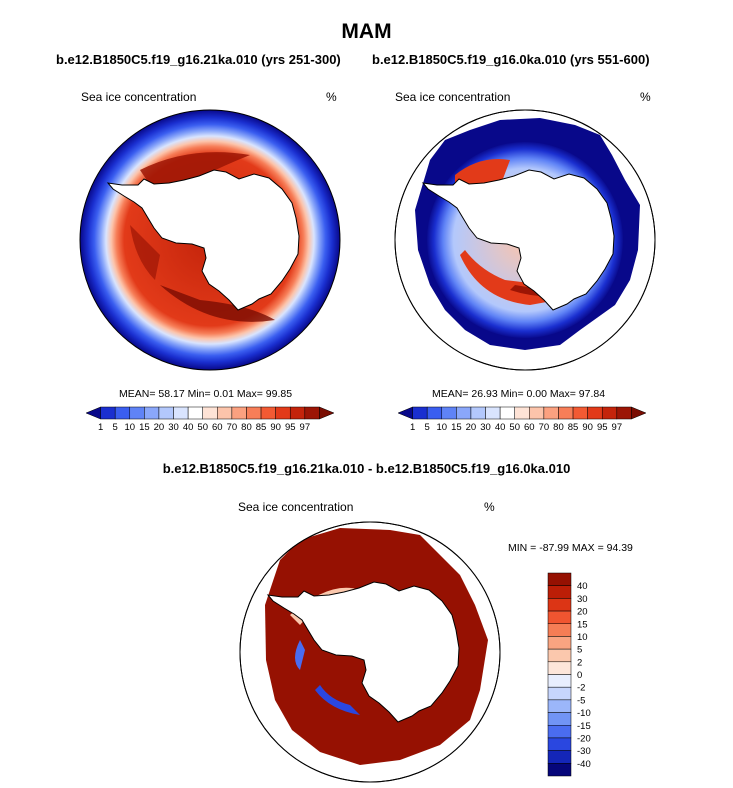 Image resolution: width=733 pixels, height=788 pixels. Describe the element at coordinates (584, 764) in the screenshot. I see `diff-colorbar-tick-label: -40` at that location.